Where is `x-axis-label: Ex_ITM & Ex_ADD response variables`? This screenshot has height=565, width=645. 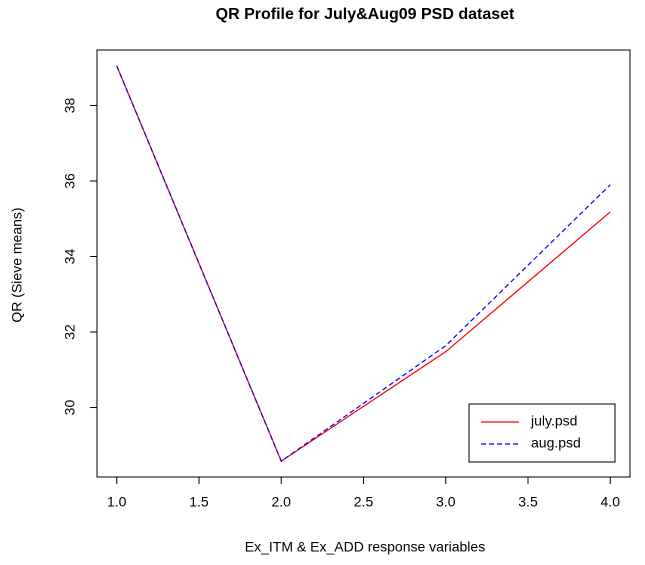 x-axis-label: Ex_ITM & Ex_ADD response variables is located at coordinates (365, 547).